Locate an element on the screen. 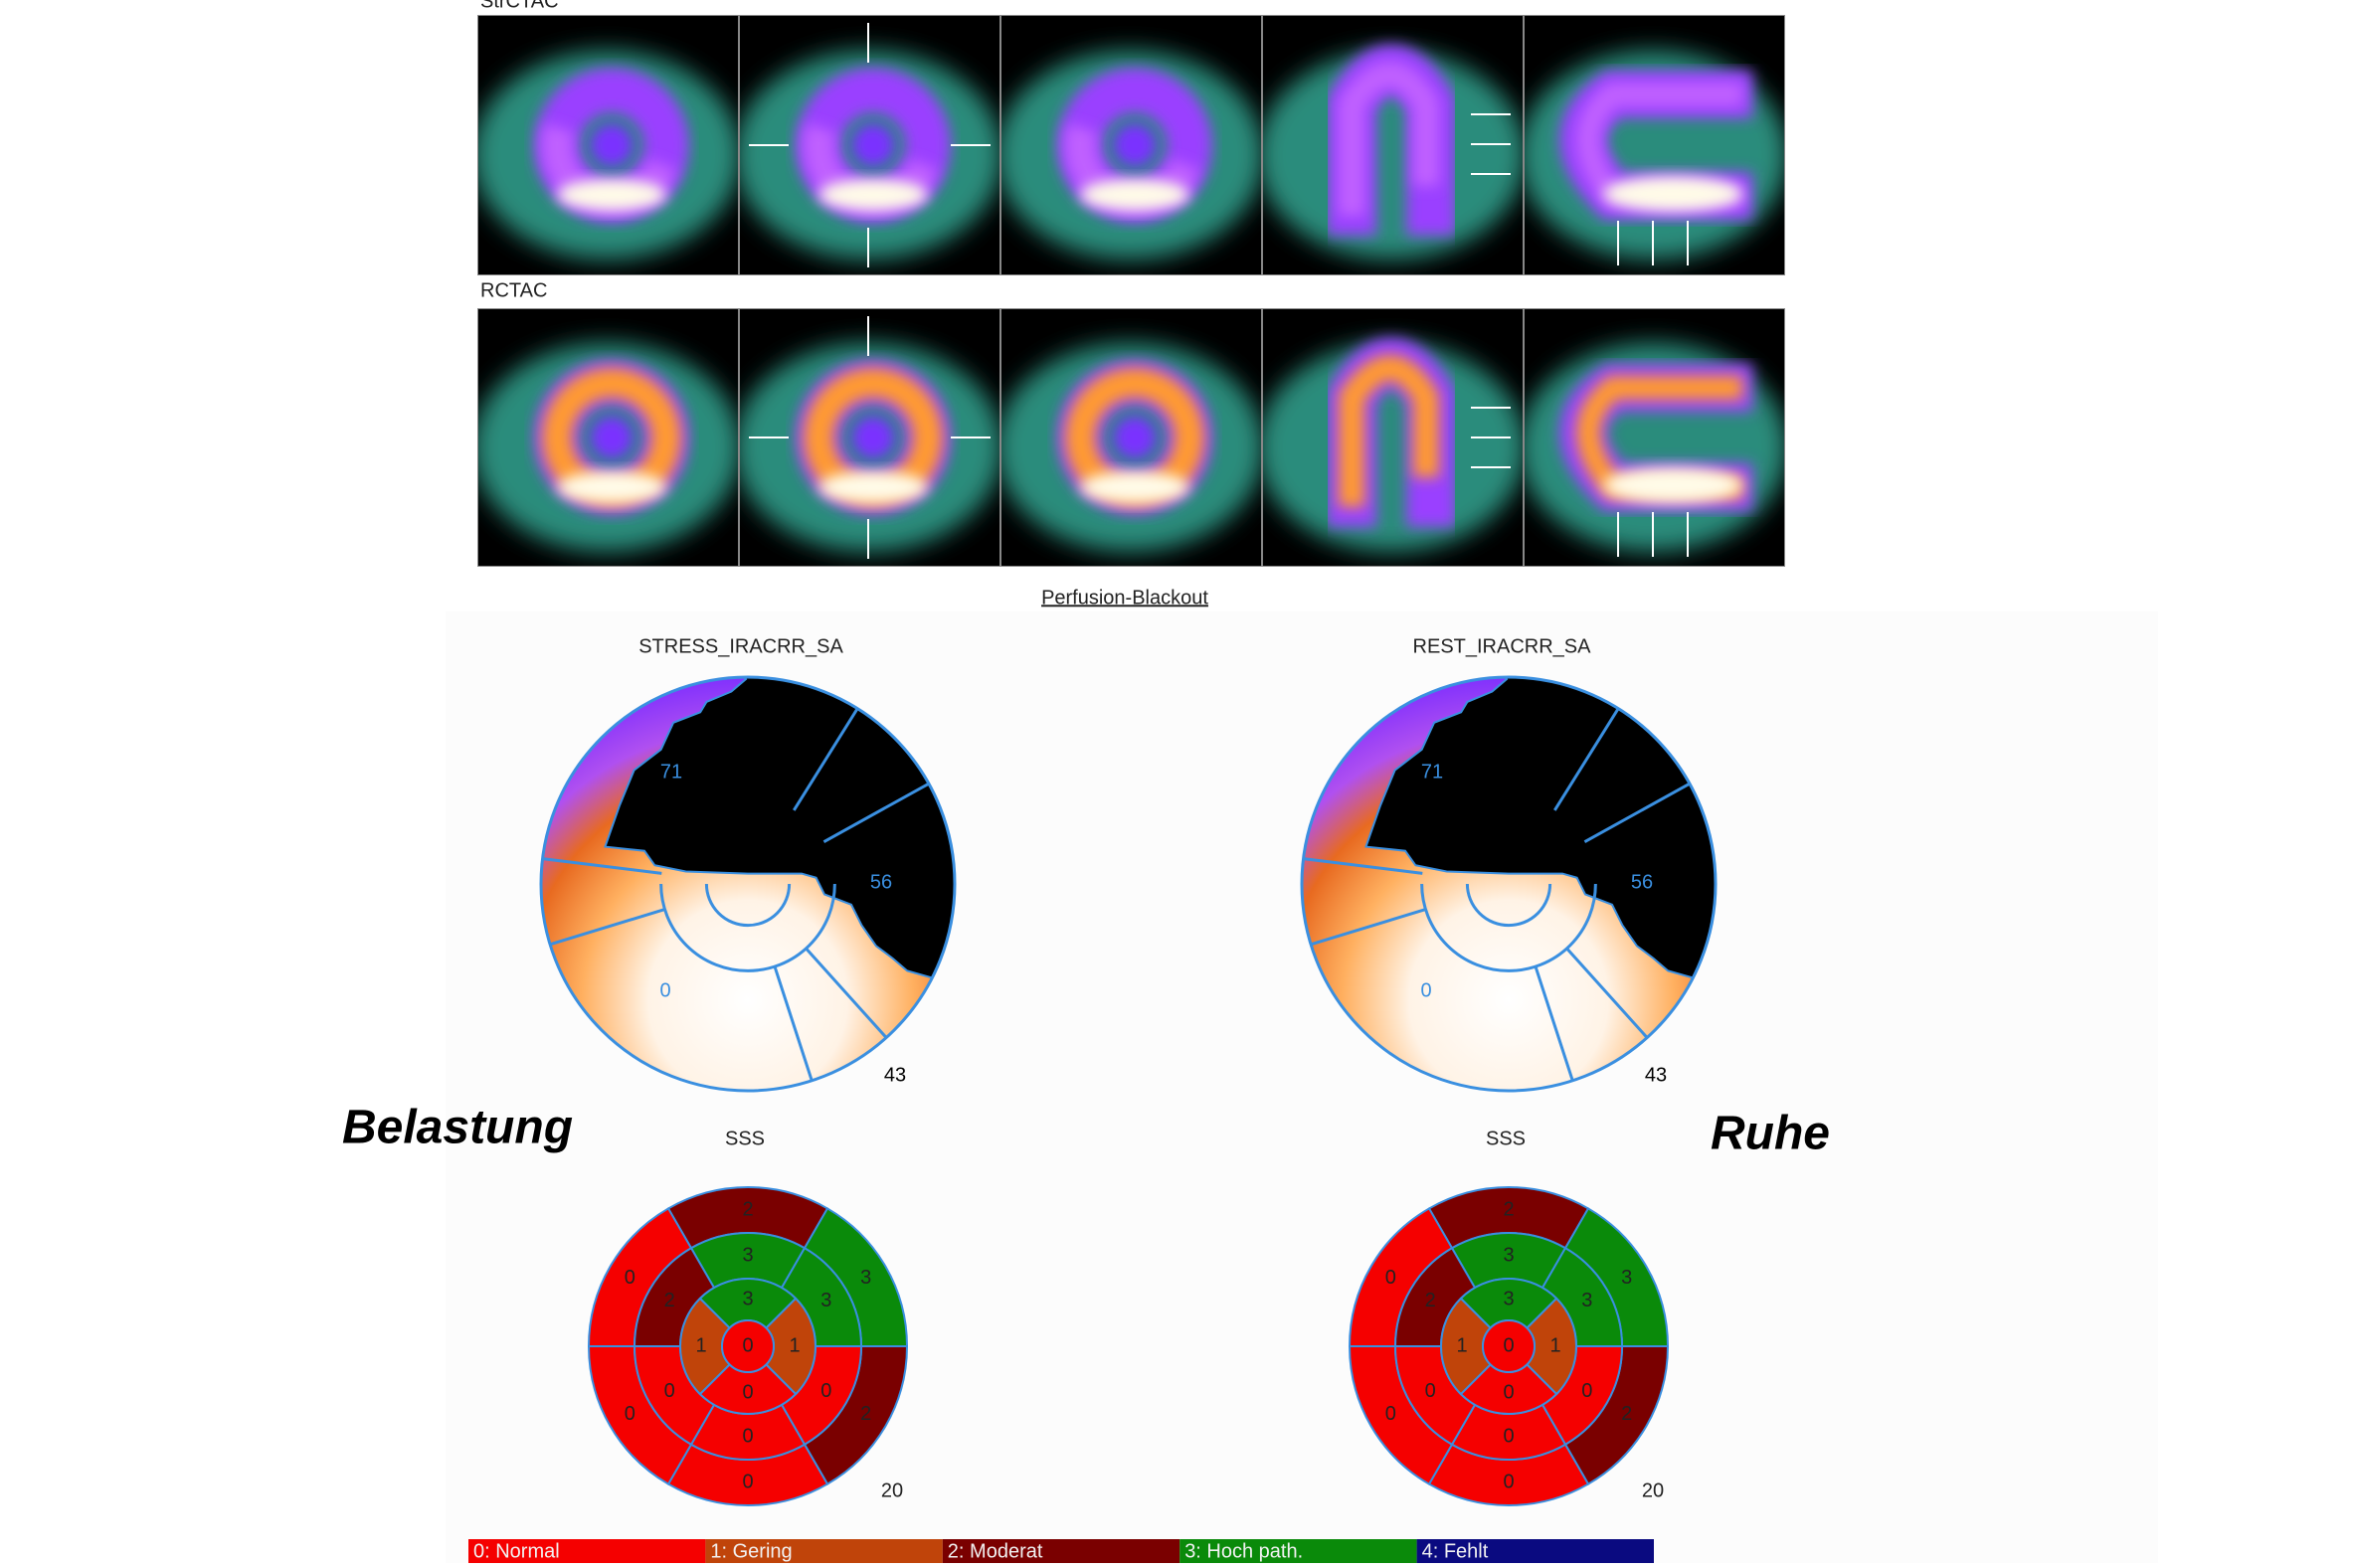  score-value: 1 is located at coordinates (1554, 1345).